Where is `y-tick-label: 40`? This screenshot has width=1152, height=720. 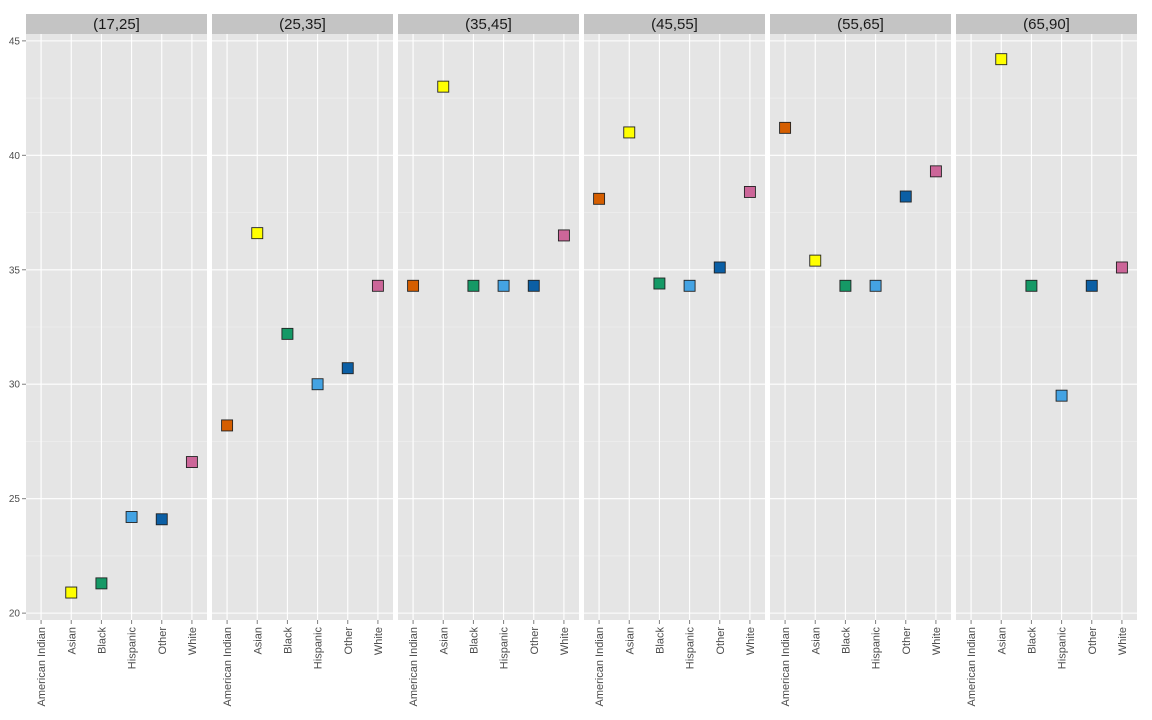
y-tick-label: 40 is located at coordinates (15, 156).